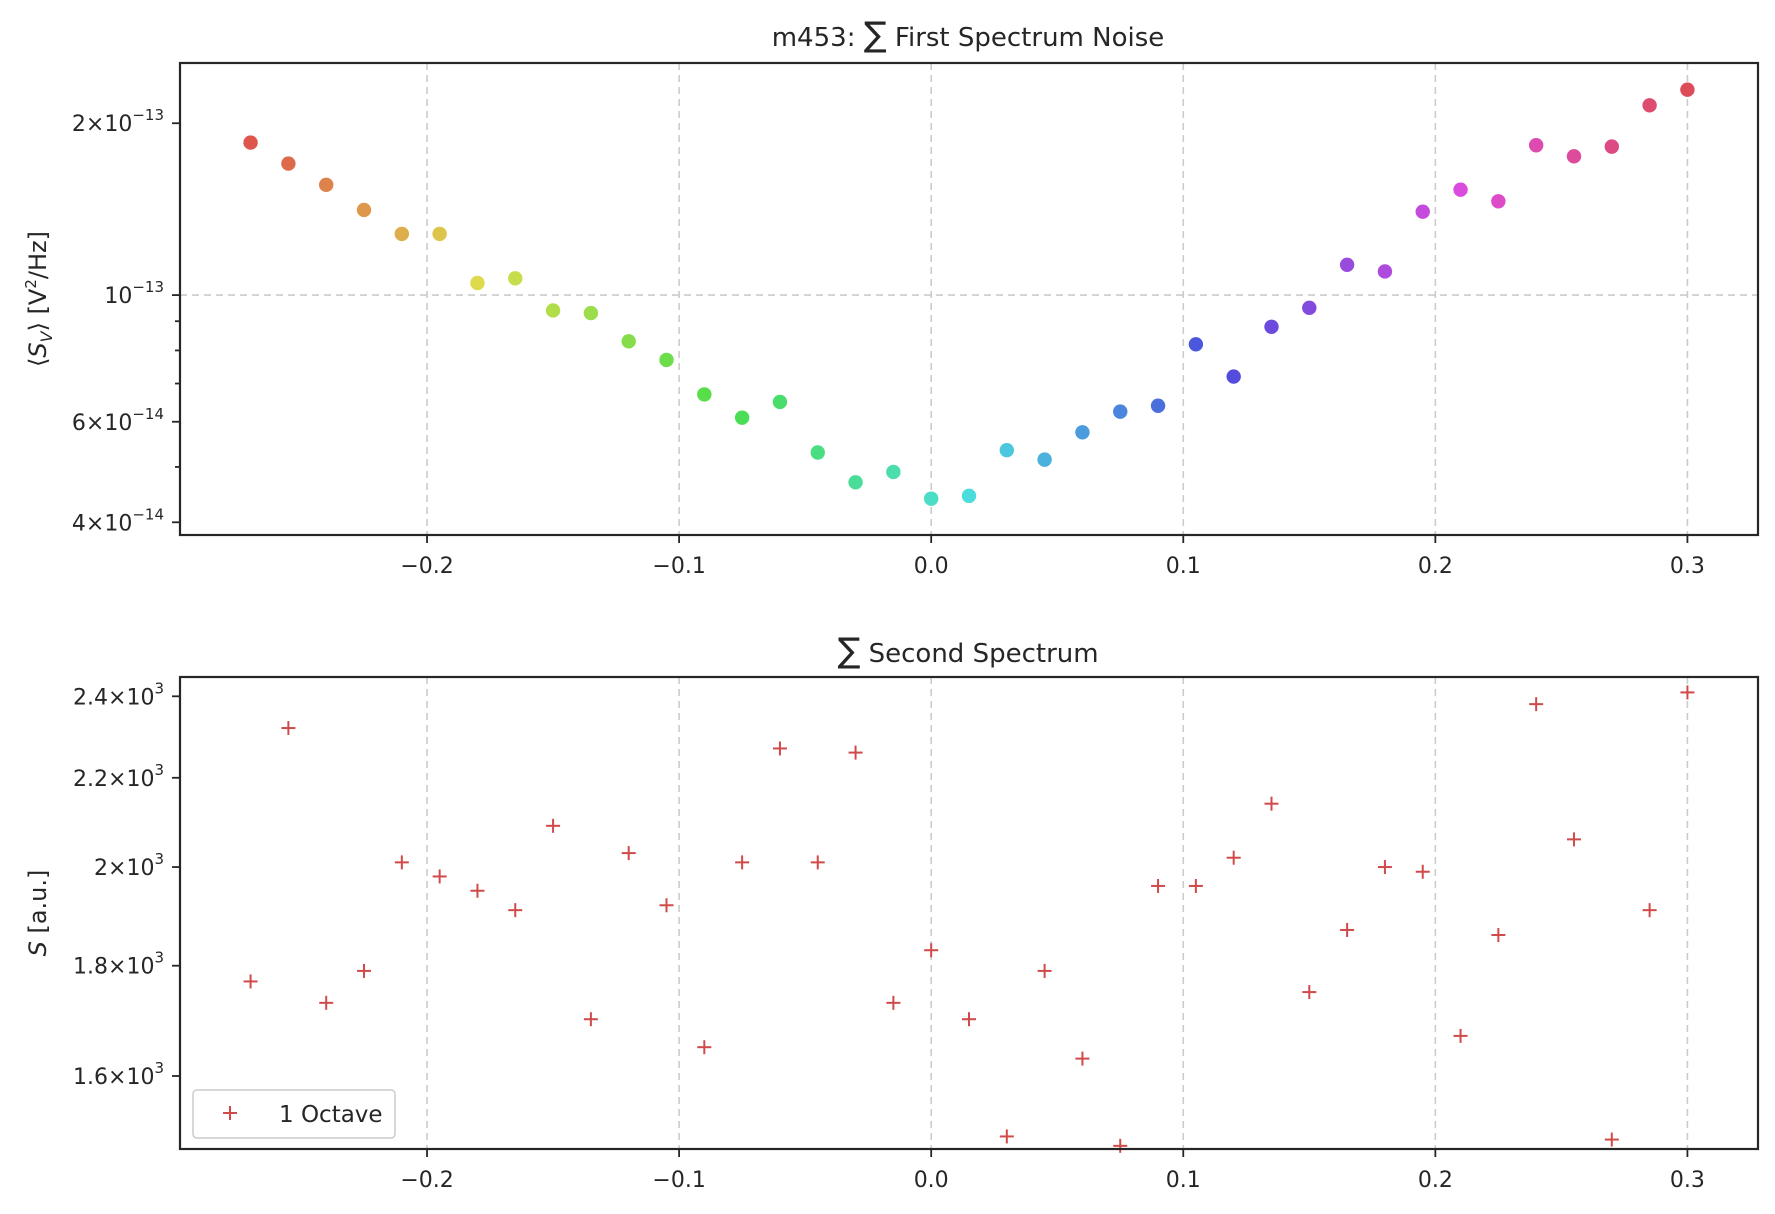 This screenshot has width=1775, height=1214. What do you see at coordinates (126, 321) in the screenshot?
I see `first-spectrum-y-ticks: 2×10⁻¹³ 10−13 6×10⁻¹⁴ 4×10⁻¹⁴` at bounding box center [126, 321].